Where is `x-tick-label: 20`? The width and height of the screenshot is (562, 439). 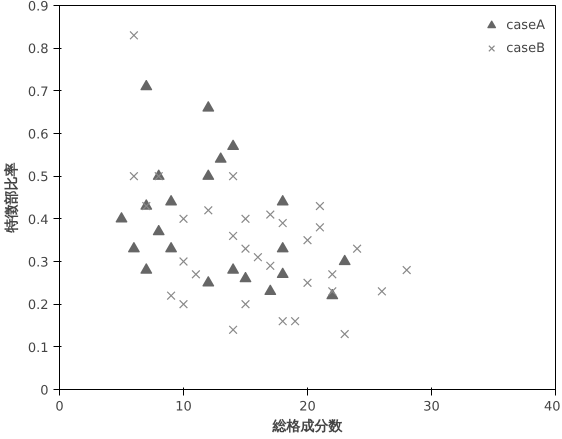
x-tick-label: 20 is located at coordinates (307, 407).